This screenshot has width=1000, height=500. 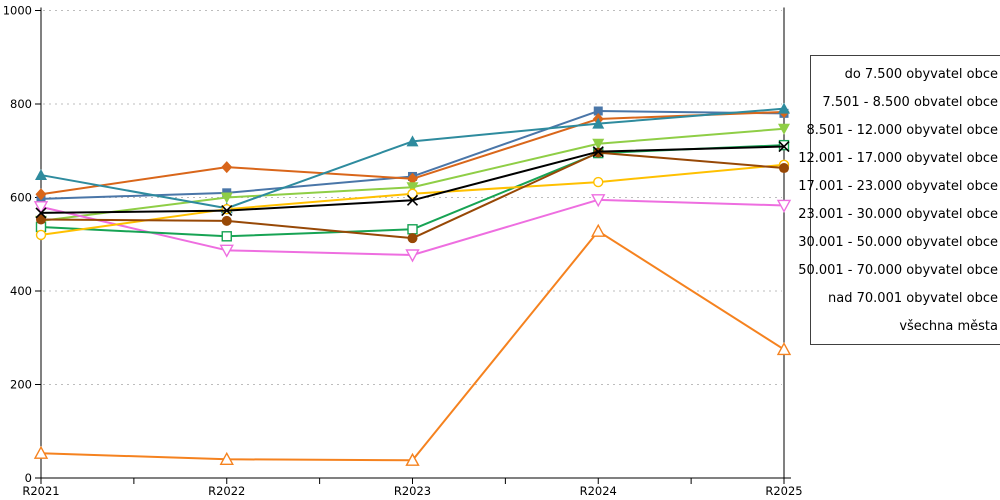 I want to click on y-tick-label: 600, so click(x=21, y=198).